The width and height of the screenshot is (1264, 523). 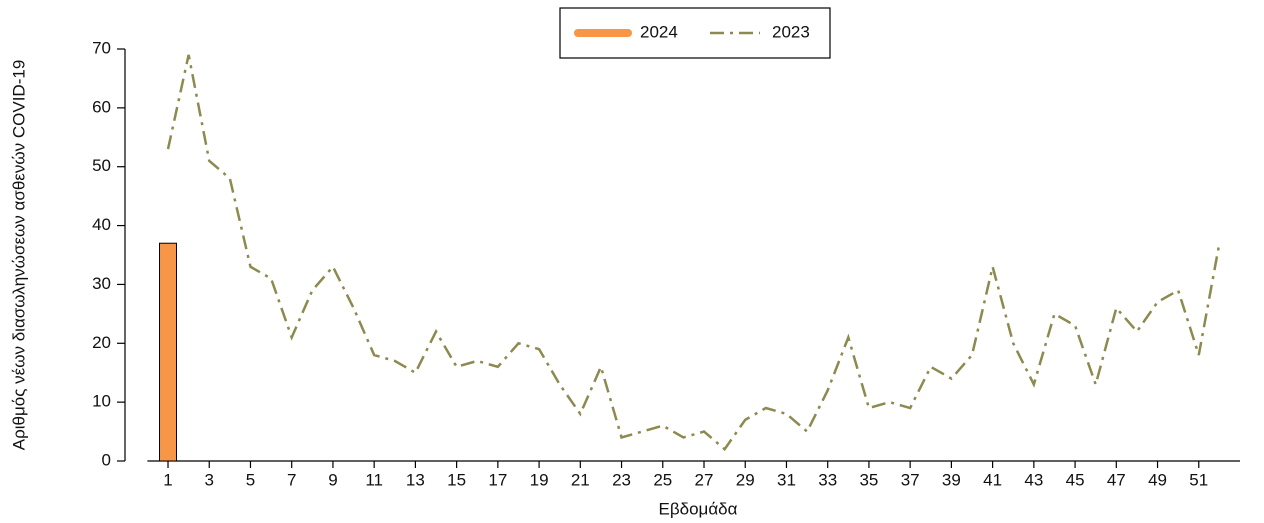 What do you see at coordinates (704, 479) in the screenshot?
I see `x-tick-label: 27` at bounding box center [704, 479].